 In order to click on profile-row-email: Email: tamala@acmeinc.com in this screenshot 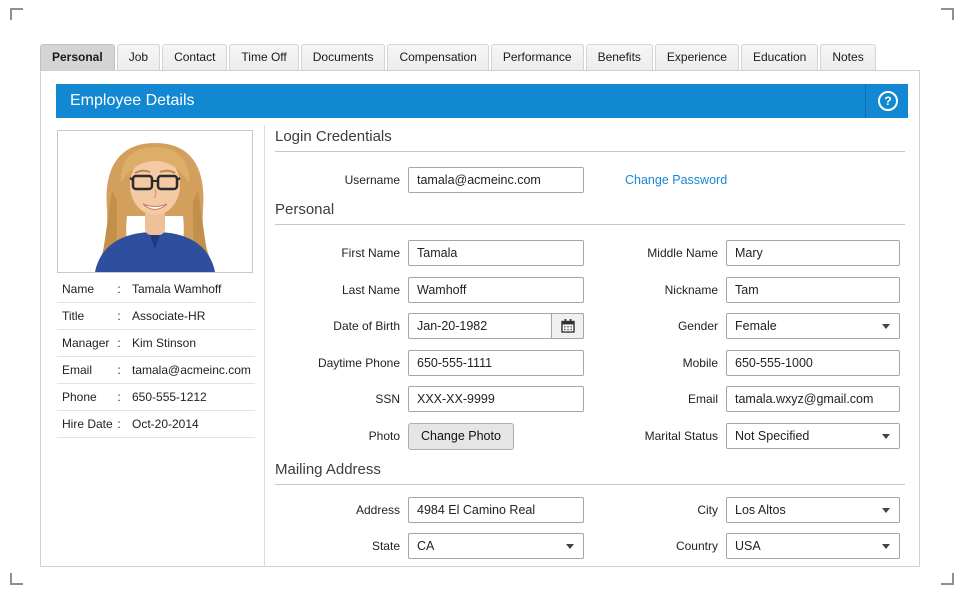, I will do `click(156, 370)`.